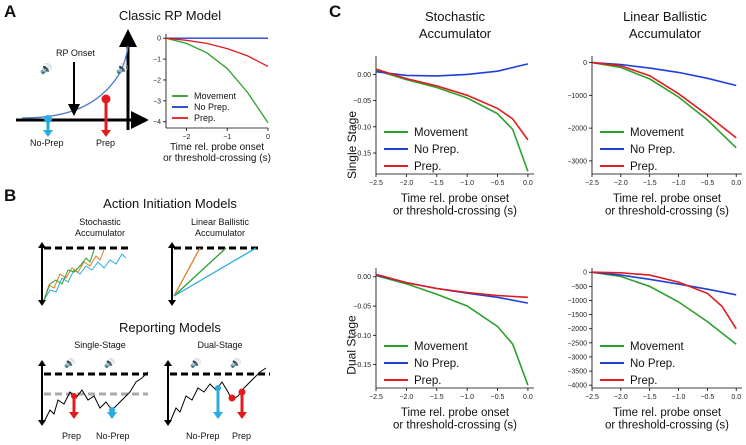  I want to click on stoch-acc-diagram, so click(83, 274).